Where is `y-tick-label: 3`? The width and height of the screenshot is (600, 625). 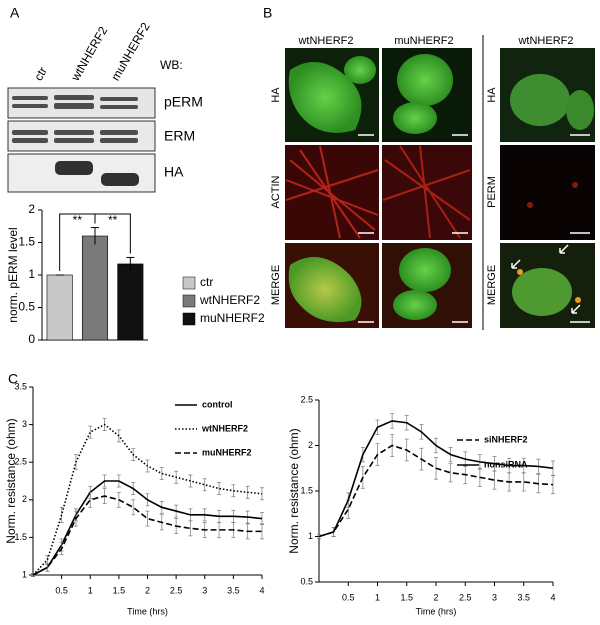
y-tick-label: 3 is located at coordinates (24, 424).